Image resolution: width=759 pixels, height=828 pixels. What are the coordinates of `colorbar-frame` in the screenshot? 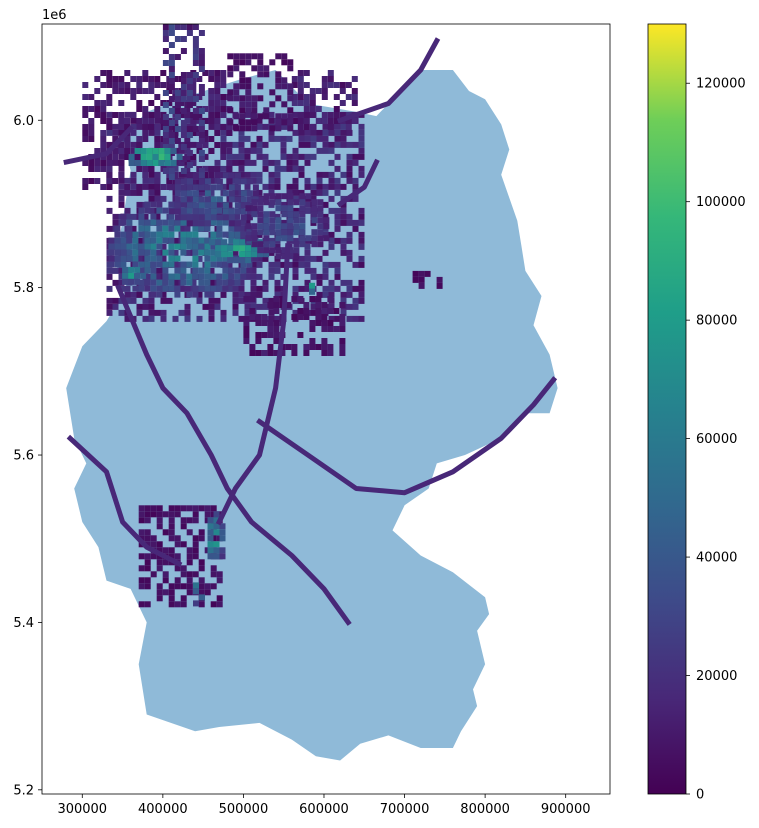 It's located at (667, 409).